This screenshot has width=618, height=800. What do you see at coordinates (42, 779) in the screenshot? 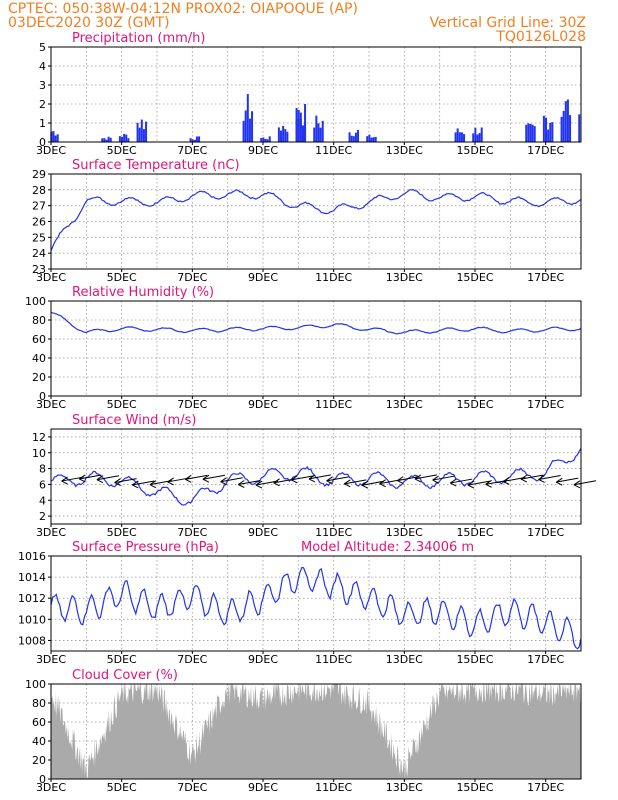
I see `y-tick-label: 0` at bounding box center [42, 779].